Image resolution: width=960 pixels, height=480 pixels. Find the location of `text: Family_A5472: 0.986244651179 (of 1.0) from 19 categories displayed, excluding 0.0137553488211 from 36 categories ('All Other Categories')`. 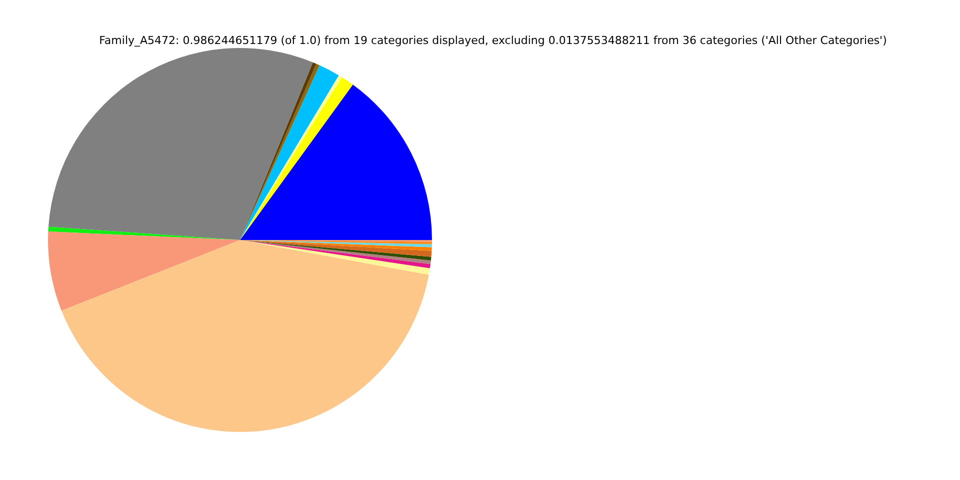

text: Family_A5472: 0.986244651179 (of 1.0) from 19 categories displayed, excluding 0.0137553488211 from 36 categories ('All Other Categories') is located at coordinates (493, 40).